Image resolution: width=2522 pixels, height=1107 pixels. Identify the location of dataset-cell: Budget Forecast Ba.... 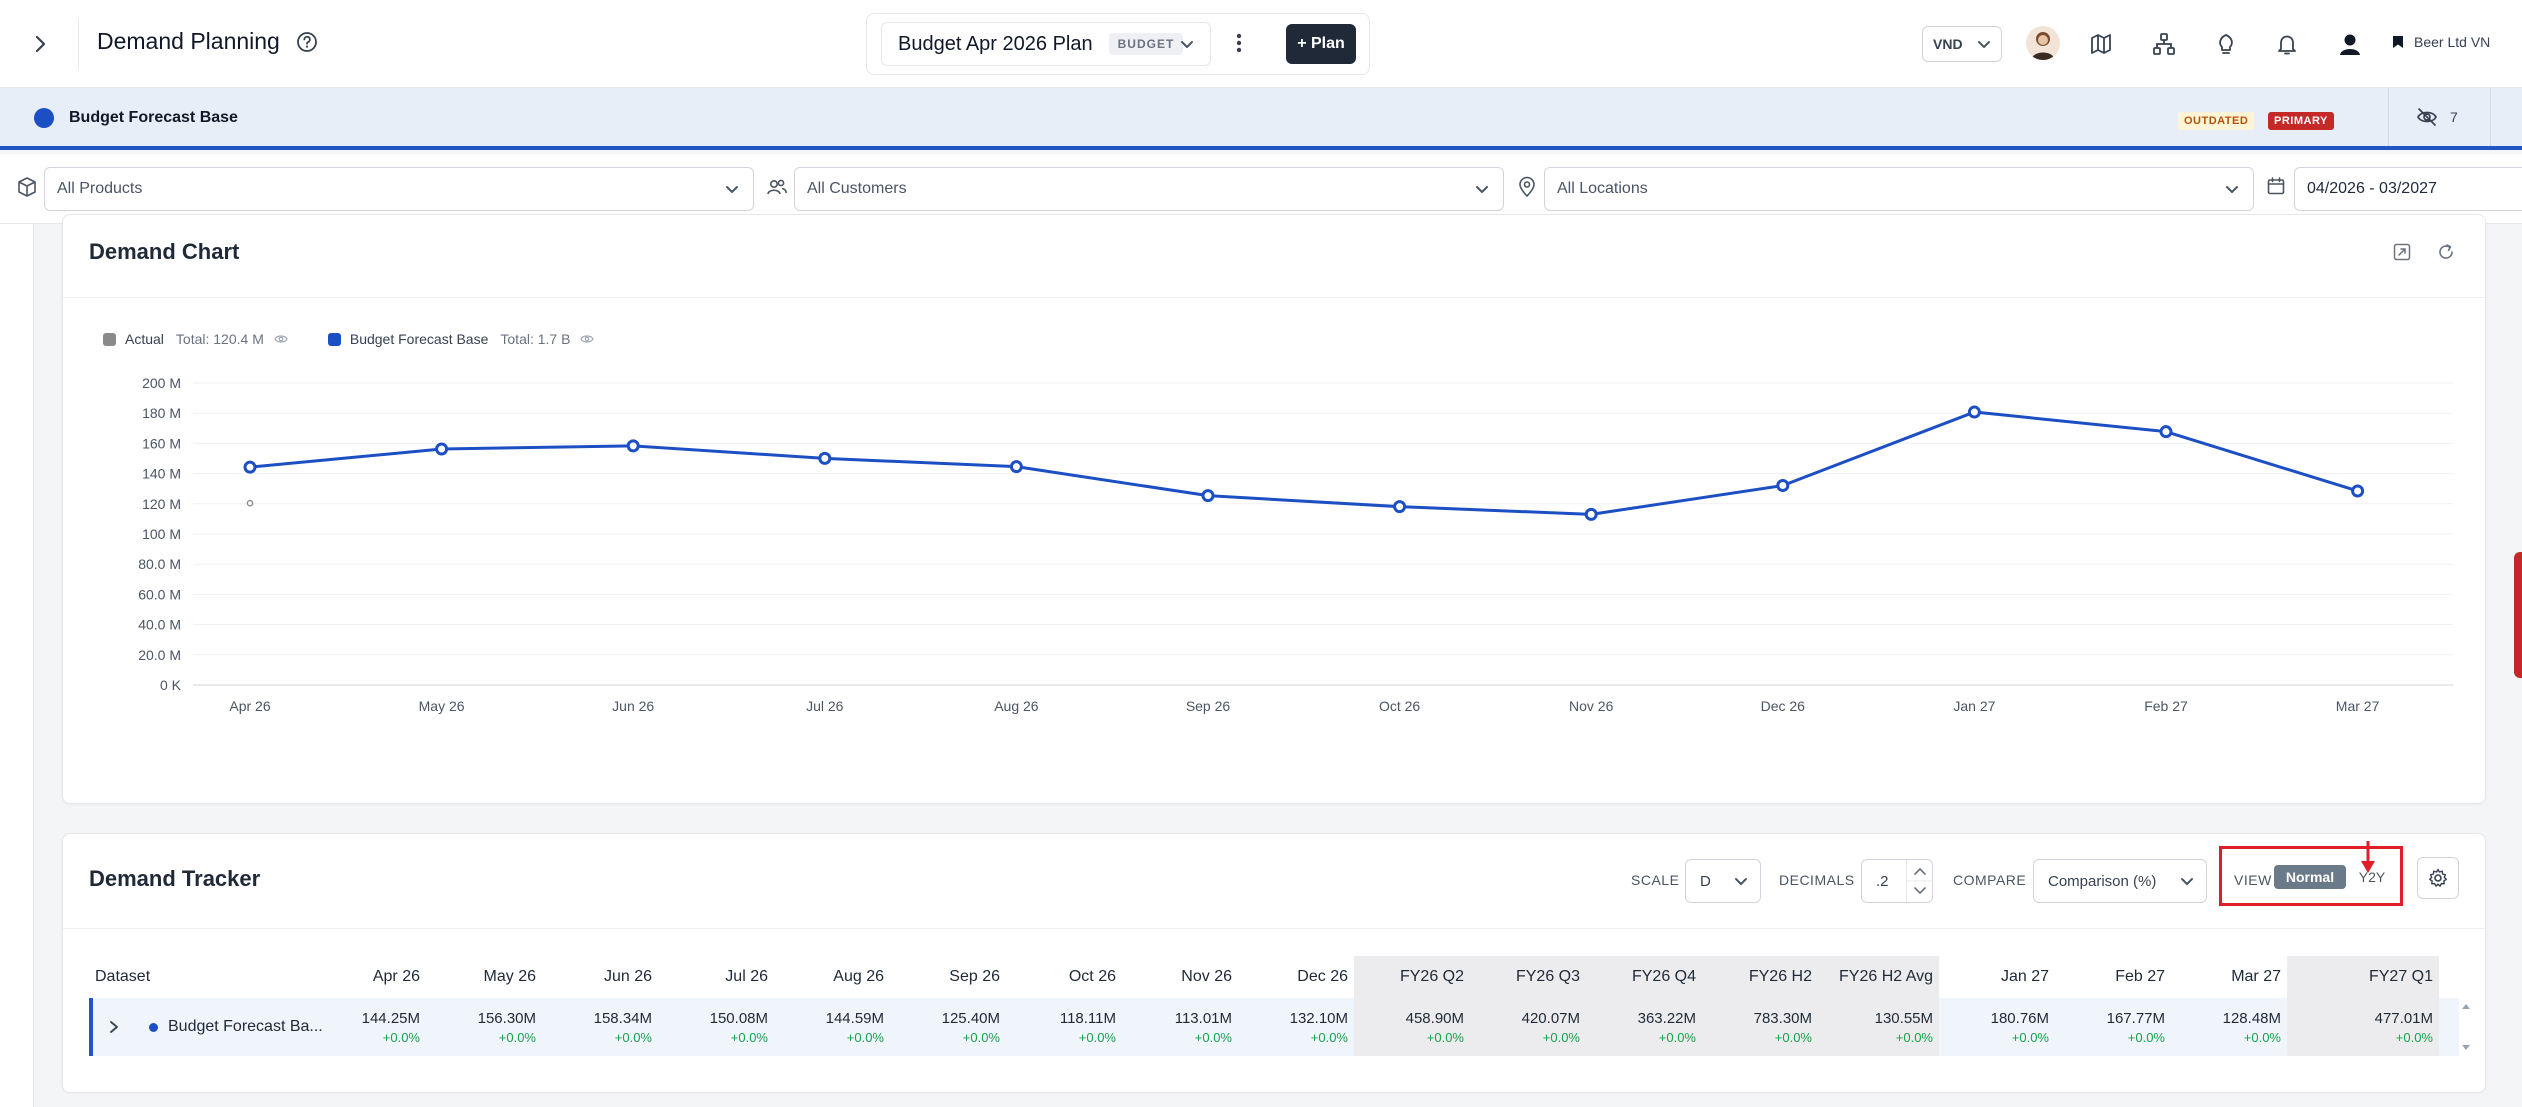
(230, 1027).